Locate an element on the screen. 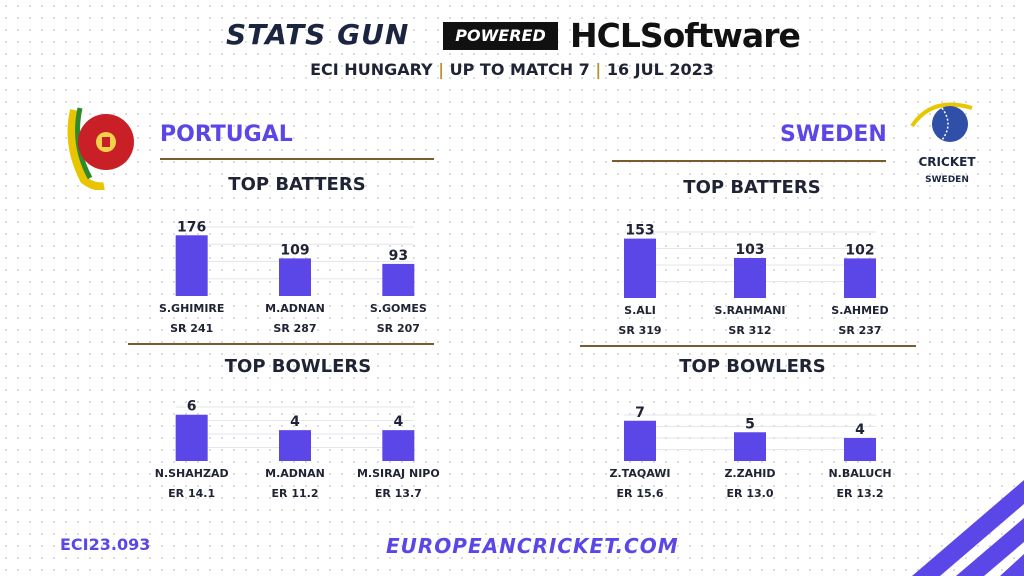 The height and width of the screenshot is (576, 1024). stat-sublabel: ER 13.7 is located at coordinates (398, 493).